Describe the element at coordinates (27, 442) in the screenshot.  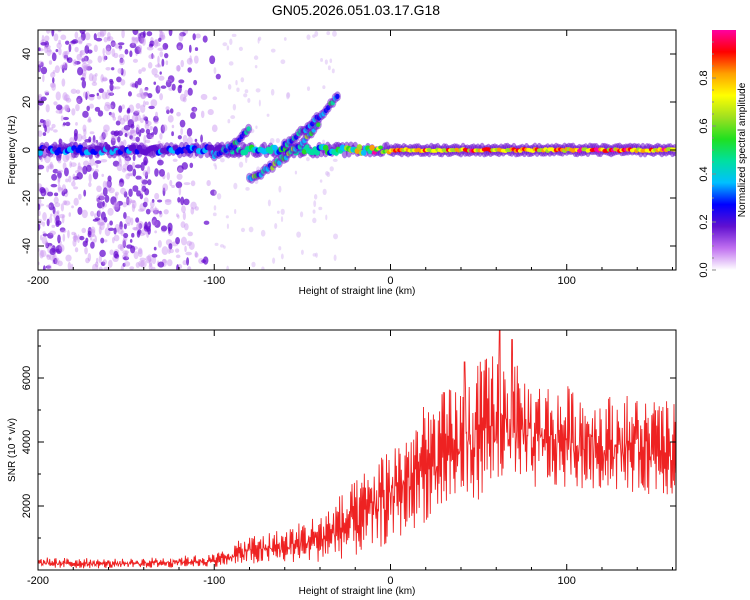
I see `y-tick-label: 4000` at that location.